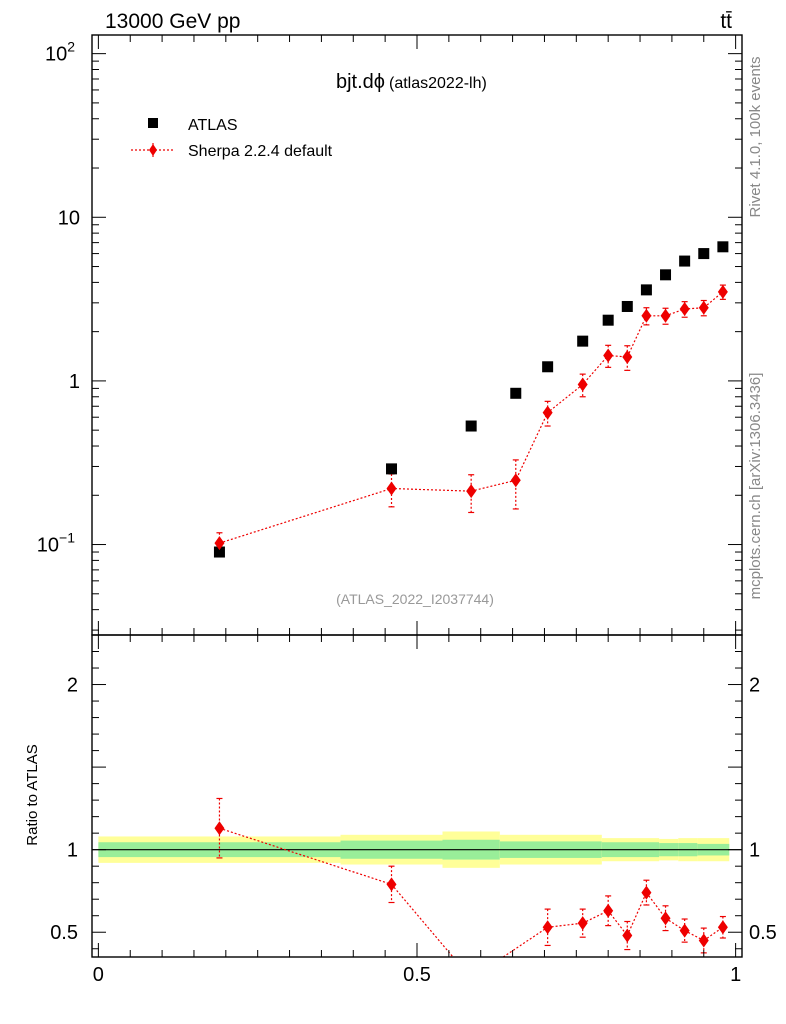 This screenshot has height=1024, width=786. Describe the element at coordinates (72, 851) in the screenshot. I see `ratio-y-tick-label: 1` at that location.